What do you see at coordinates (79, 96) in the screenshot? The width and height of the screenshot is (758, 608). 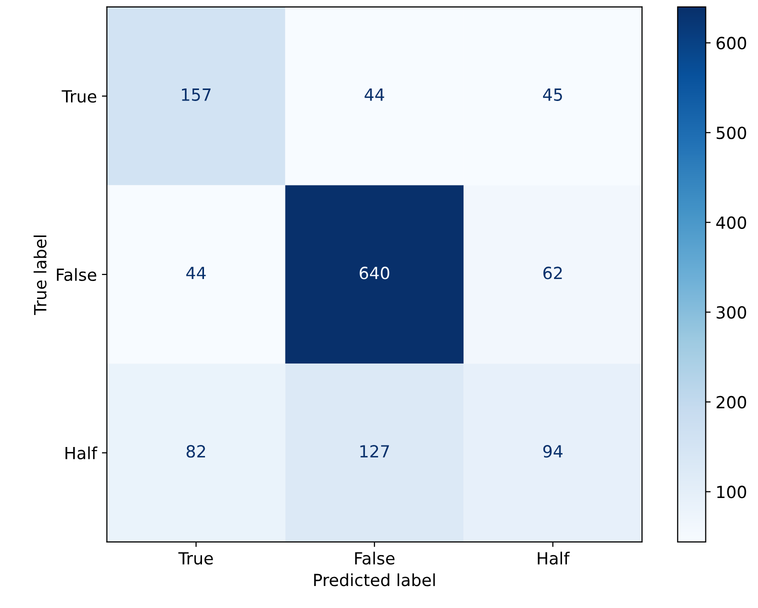 I see `y-tick-label: True` at bounding box center [79, 96].